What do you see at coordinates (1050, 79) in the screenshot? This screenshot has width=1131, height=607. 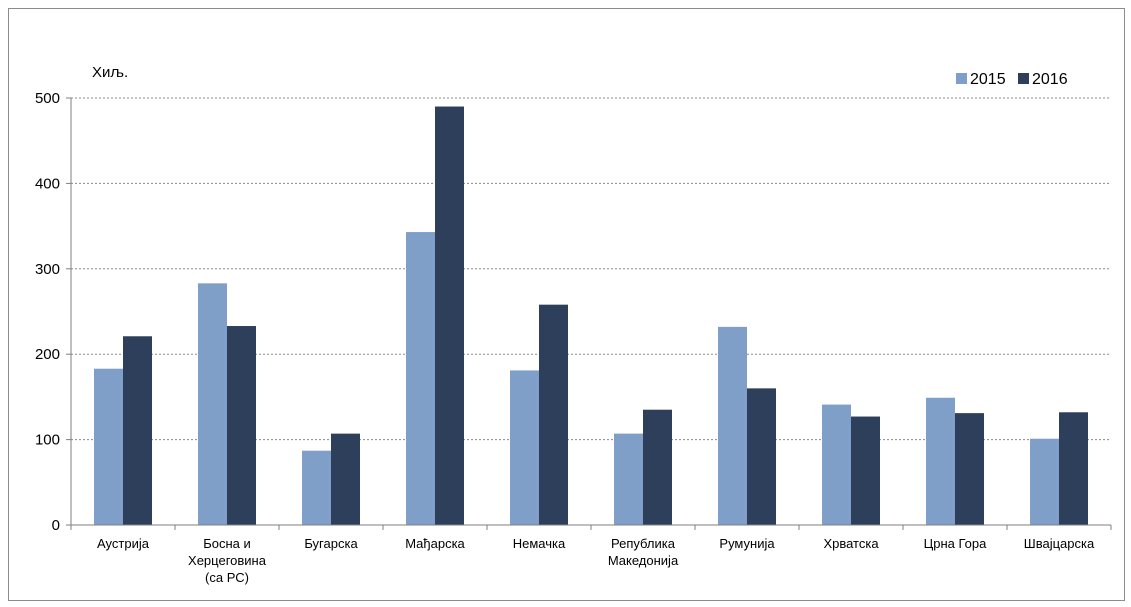 I see `legend-label-2016: 2016` at bounding box center [1050, 79].